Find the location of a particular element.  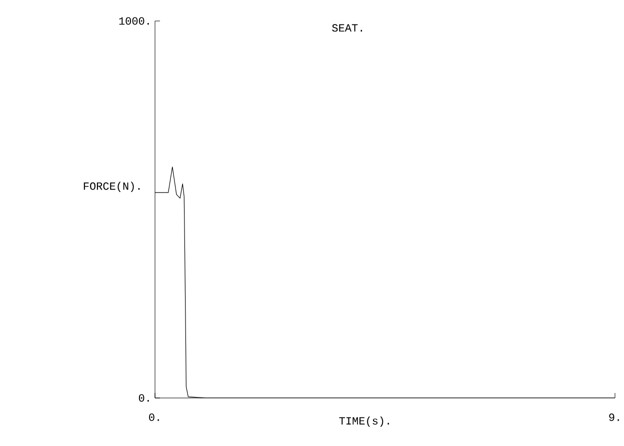

y-tick-label: 1000. is located at coordinates (134, 21).